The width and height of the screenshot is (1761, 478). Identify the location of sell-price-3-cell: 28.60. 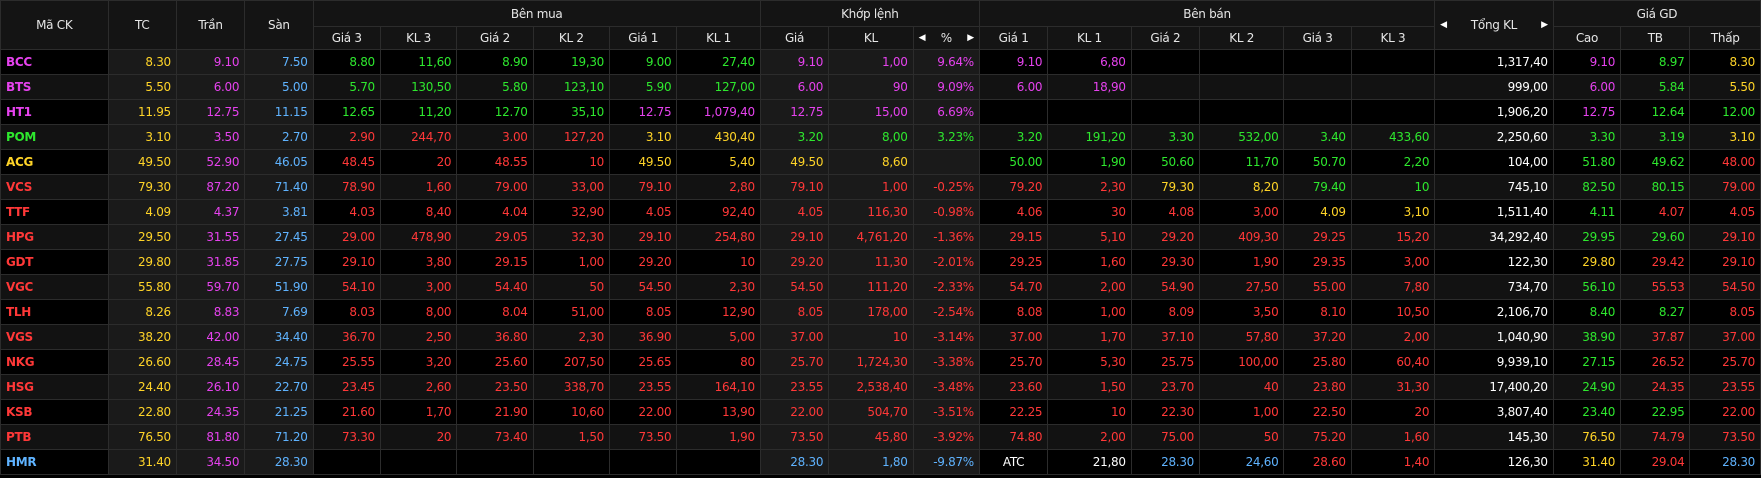
(1317, 462).